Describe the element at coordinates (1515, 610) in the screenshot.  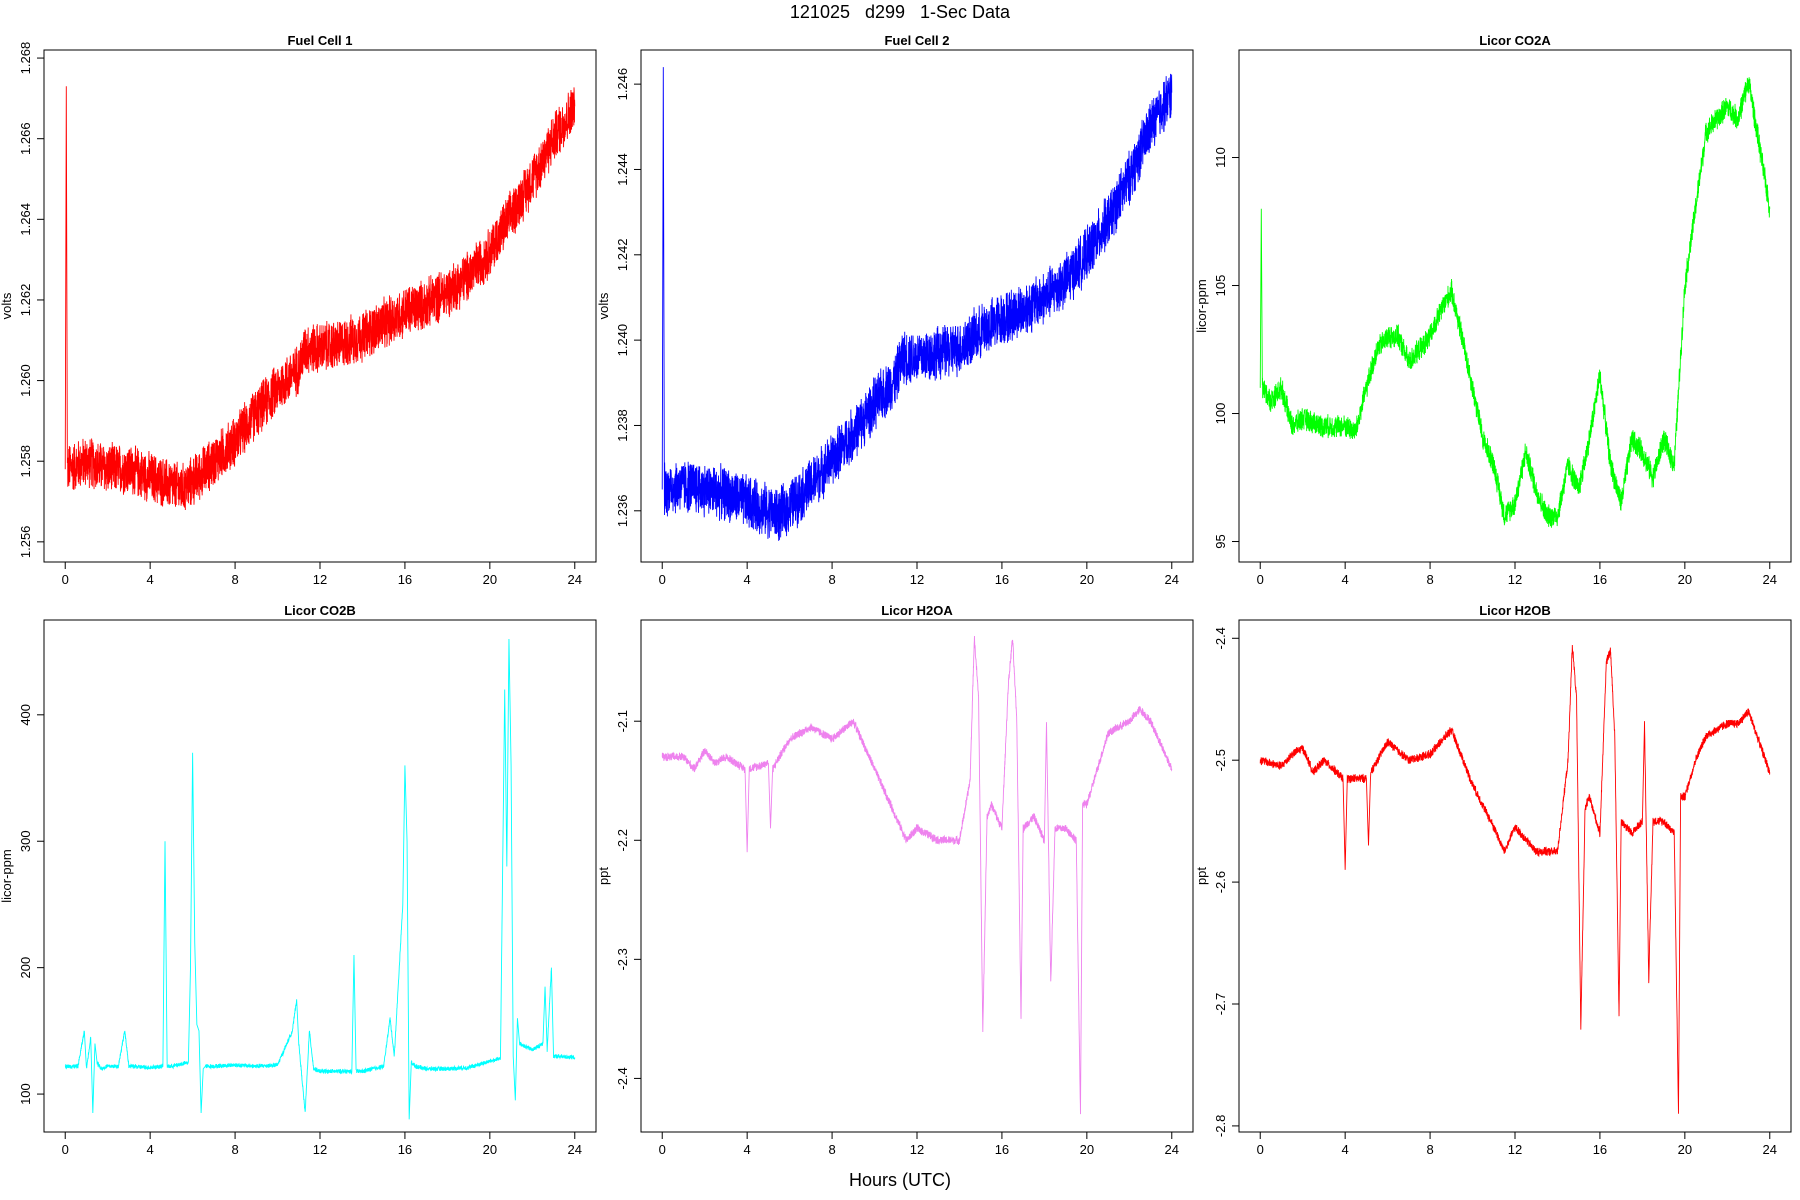
I see `panel-title: Licor H2OB` at that location.